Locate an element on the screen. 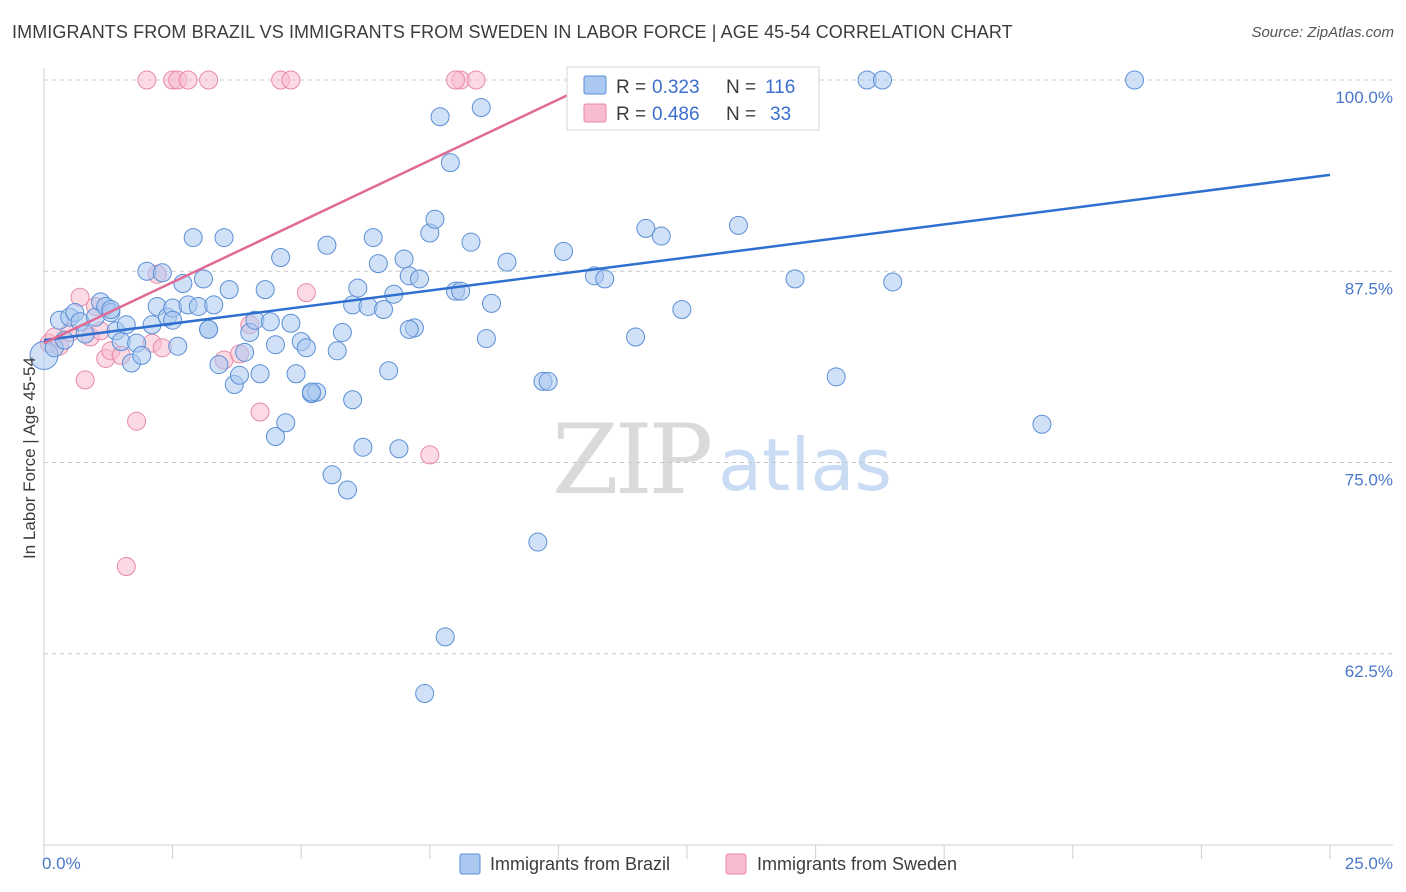 This screenshot has height=892, width=1406. legend-brazil-r-value: 0.323 is located at coordinates (676, 87).